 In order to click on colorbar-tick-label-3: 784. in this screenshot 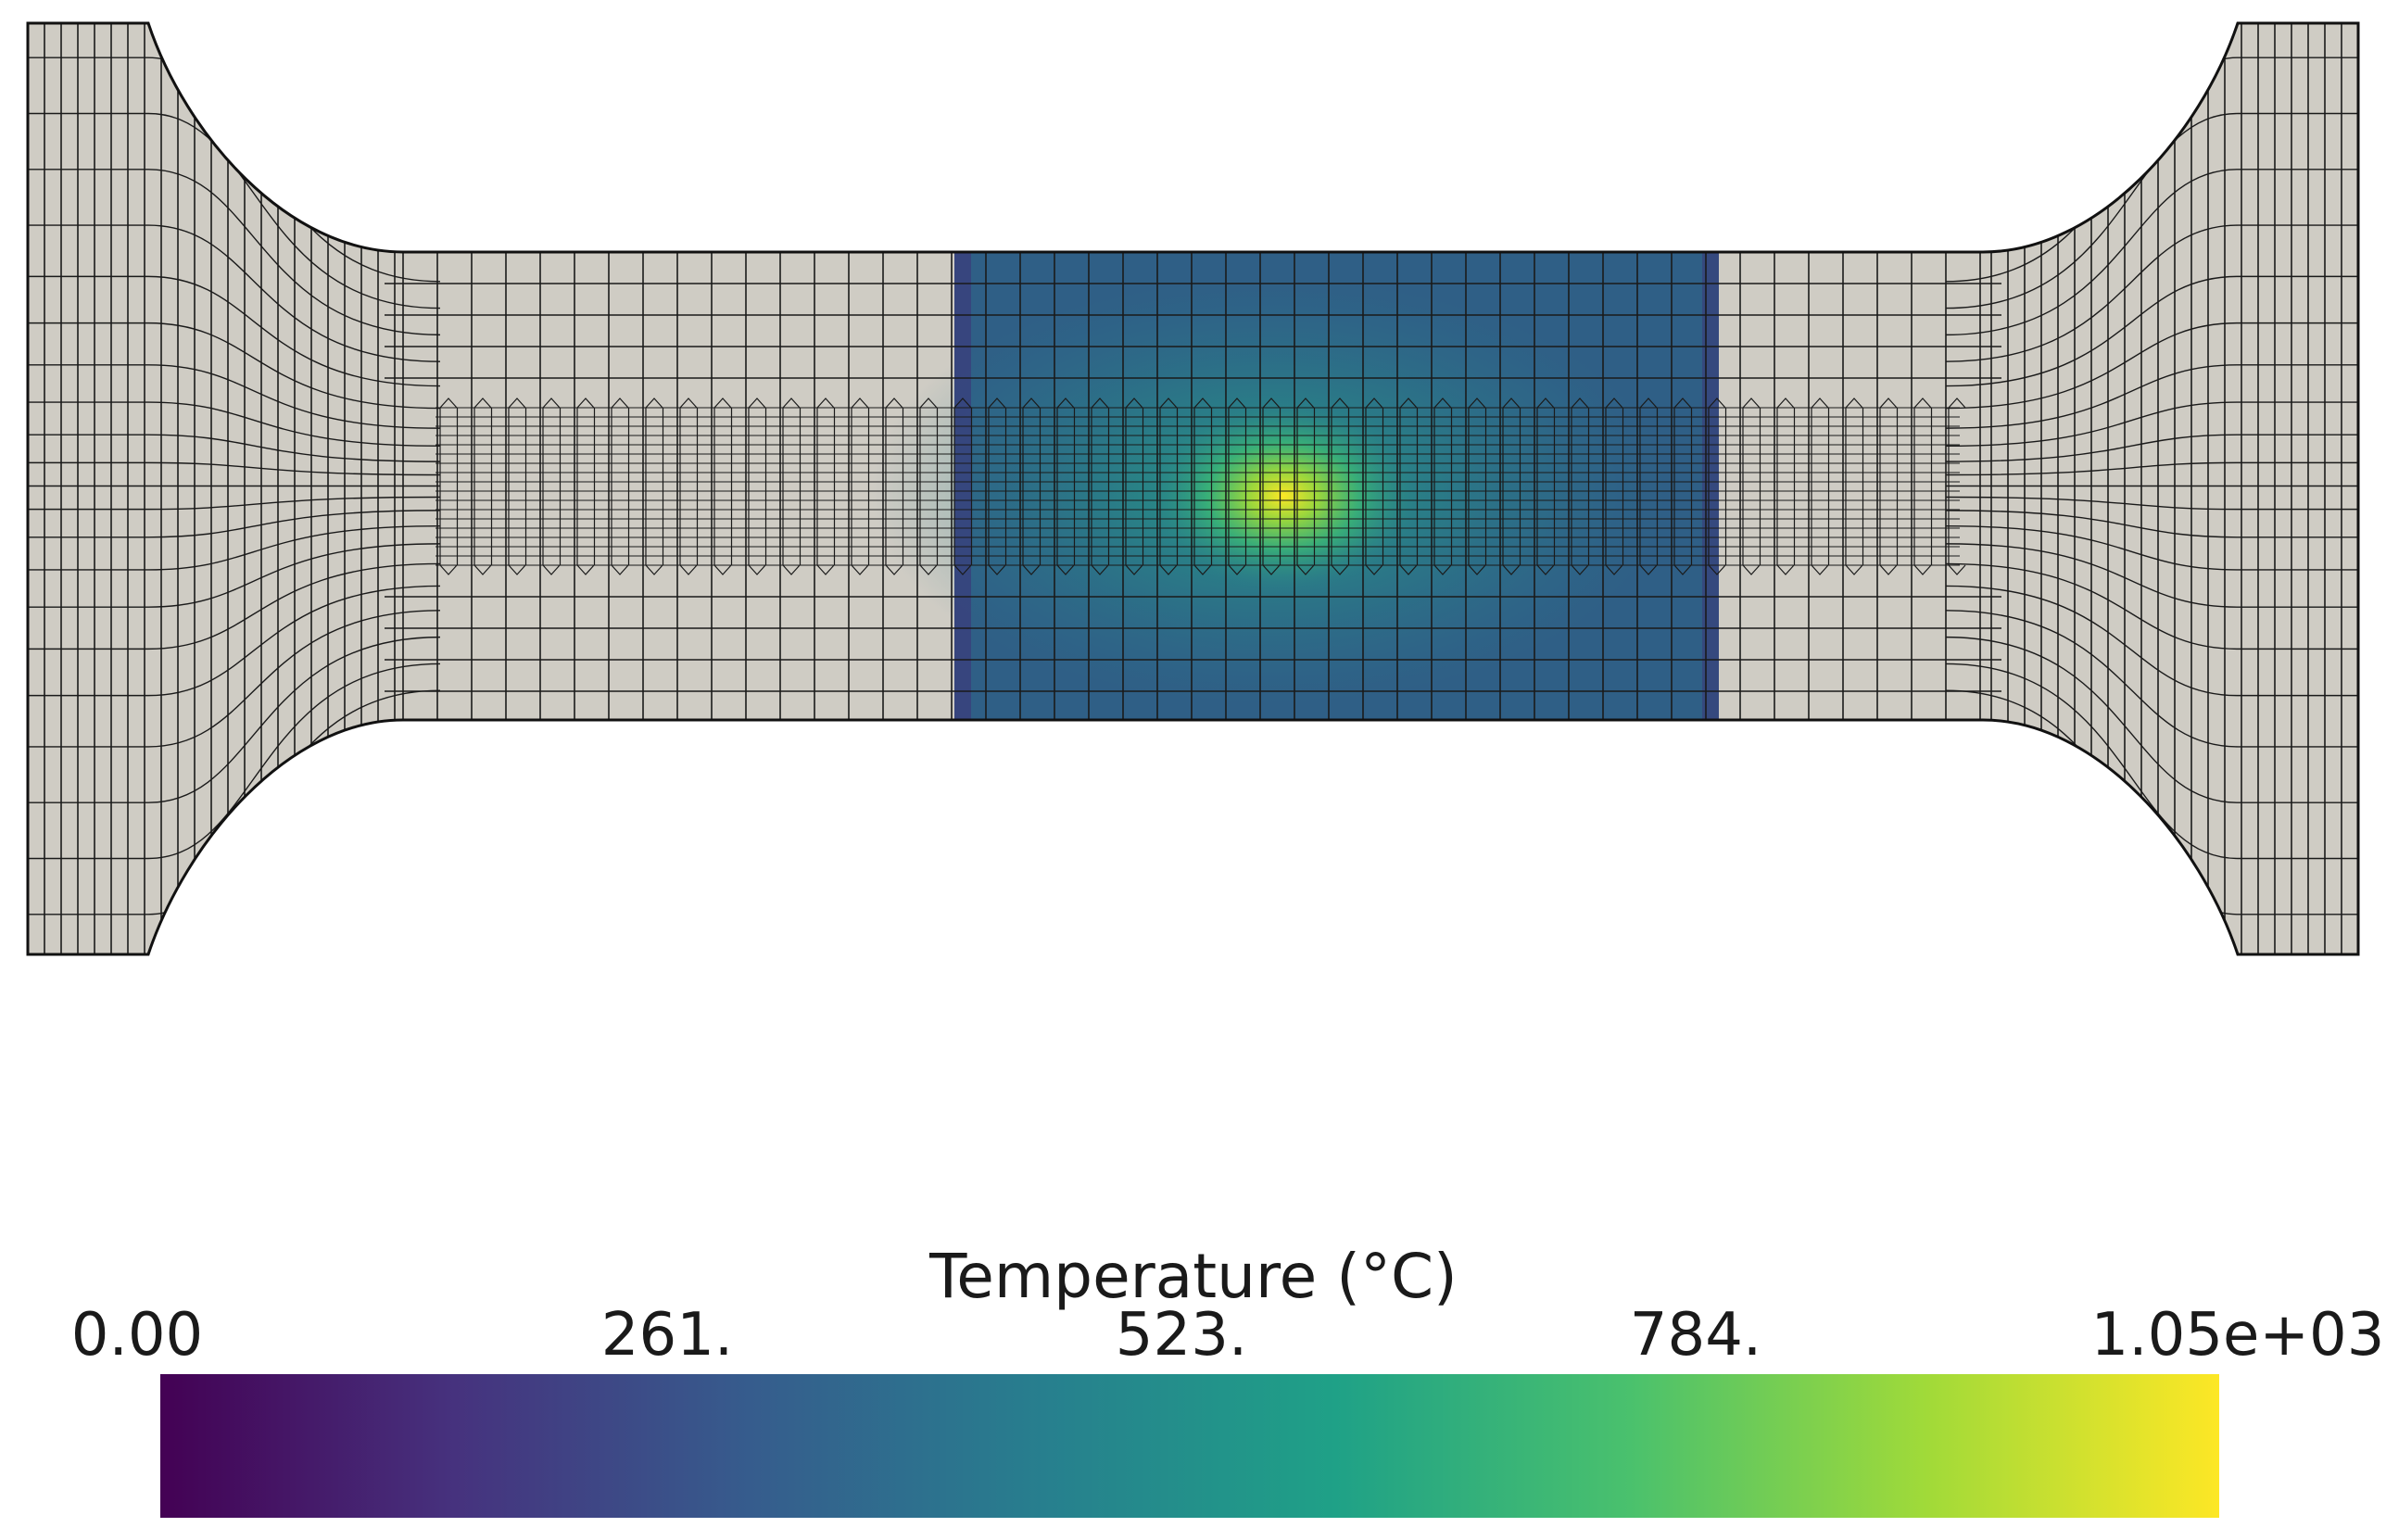, I will do `click(1696, 1336)`.